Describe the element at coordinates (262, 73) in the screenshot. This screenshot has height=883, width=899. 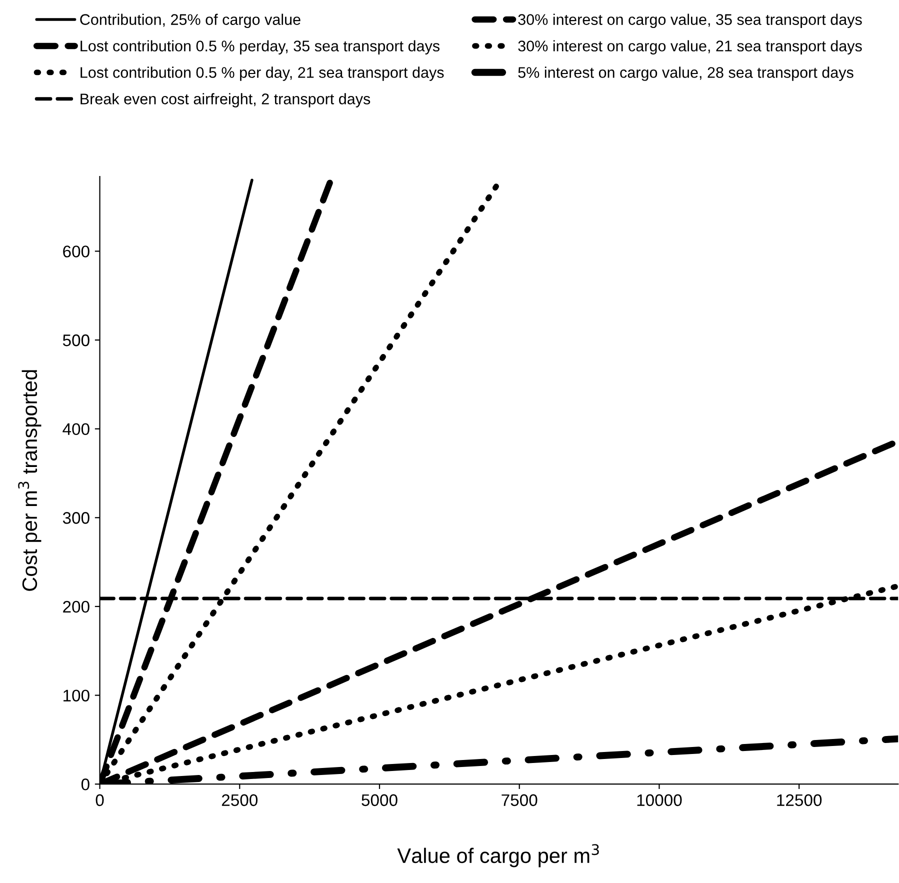
I see `legend-label: Lost contribution 0.5 % per day, 21 sea transport days` at that location.